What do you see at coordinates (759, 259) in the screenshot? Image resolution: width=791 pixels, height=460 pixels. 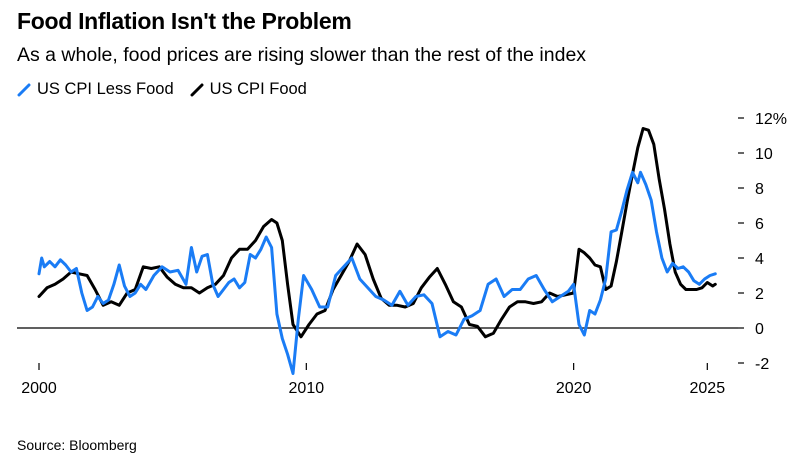 I see `y-tick-label: 4` at bounding box center [759, 259].